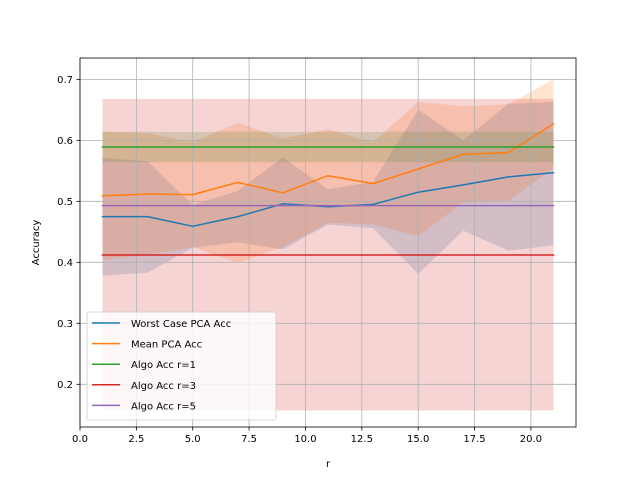  I want to click on y-tick-label-0: 0.2, so click(65, 385).